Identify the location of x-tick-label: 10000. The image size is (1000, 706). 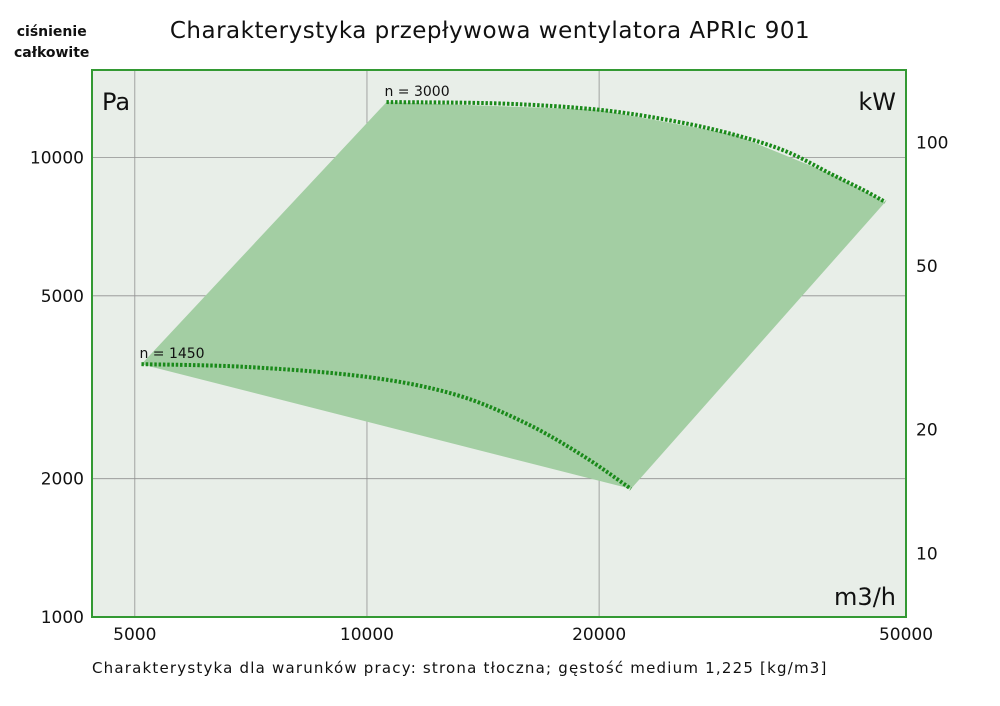
(367, 635).